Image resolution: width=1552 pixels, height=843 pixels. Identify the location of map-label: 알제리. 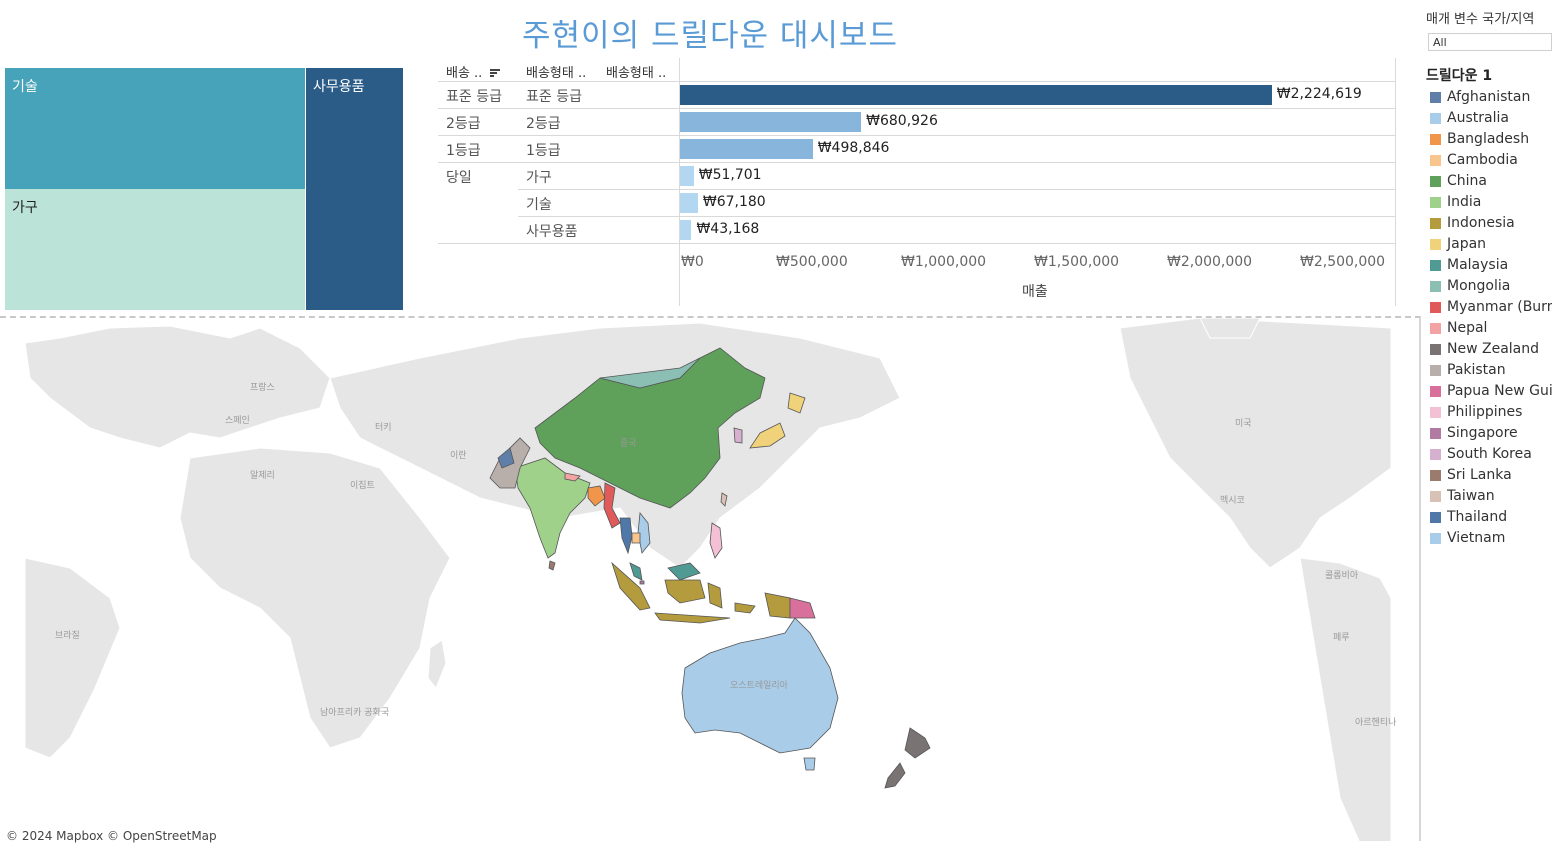
(262, 475).